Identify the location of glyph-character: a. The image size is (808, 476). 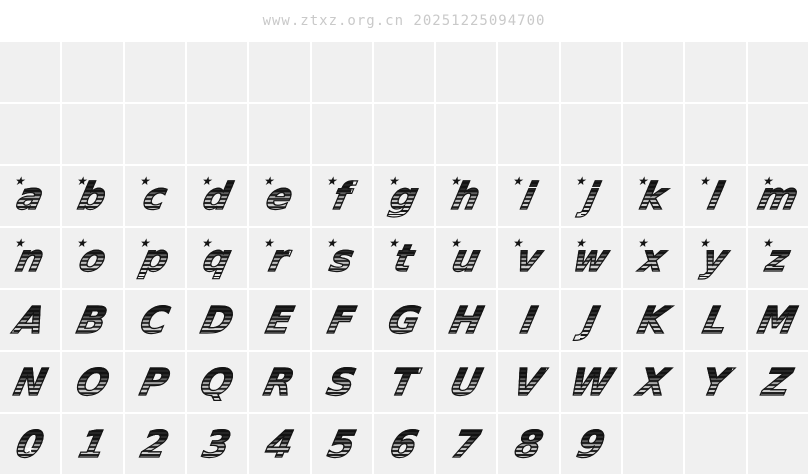
(30, 196).